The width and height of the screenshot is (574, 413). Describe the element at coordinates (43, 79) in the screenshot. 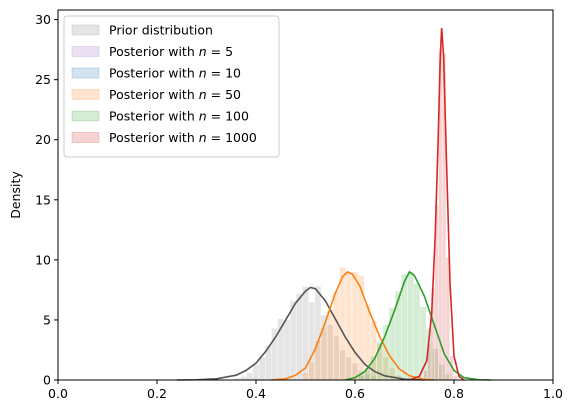

I see `y-tick-label: 25` at that location.